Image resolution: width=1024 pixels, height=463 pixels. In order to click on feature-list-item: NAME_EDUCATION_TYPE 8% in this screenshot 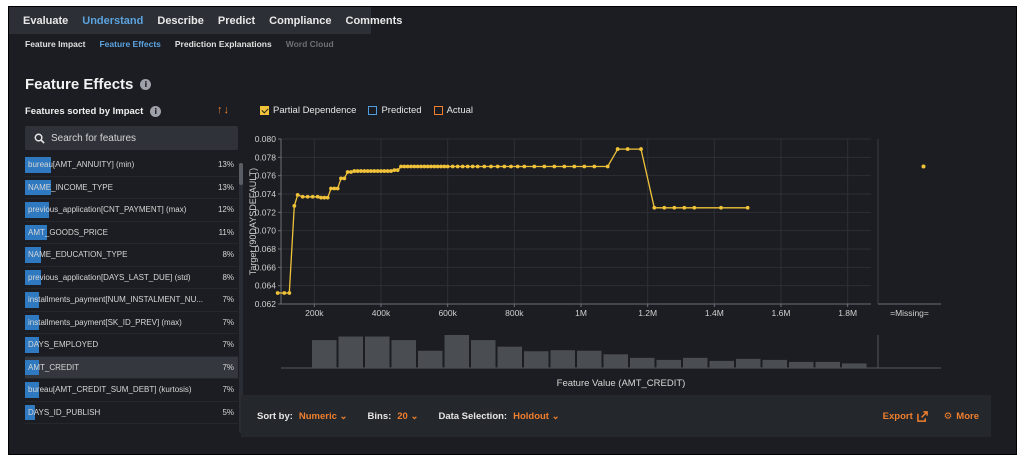, I will do `click(131, 255)`.